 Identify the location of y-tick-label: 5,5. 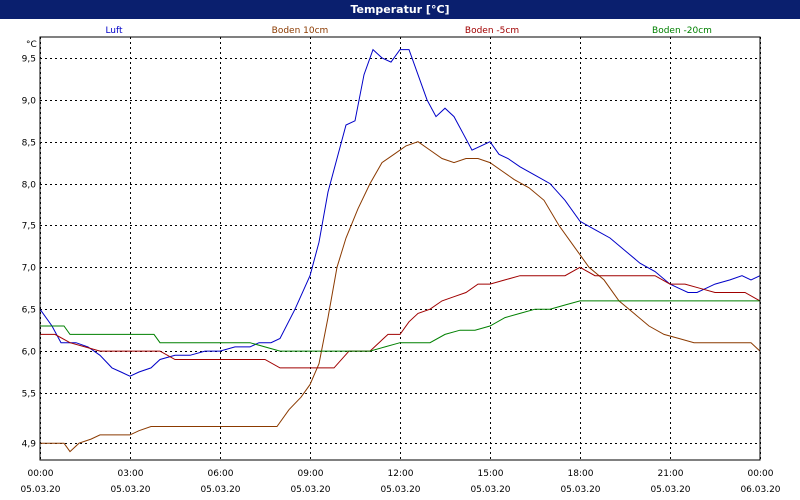
(29, 395).